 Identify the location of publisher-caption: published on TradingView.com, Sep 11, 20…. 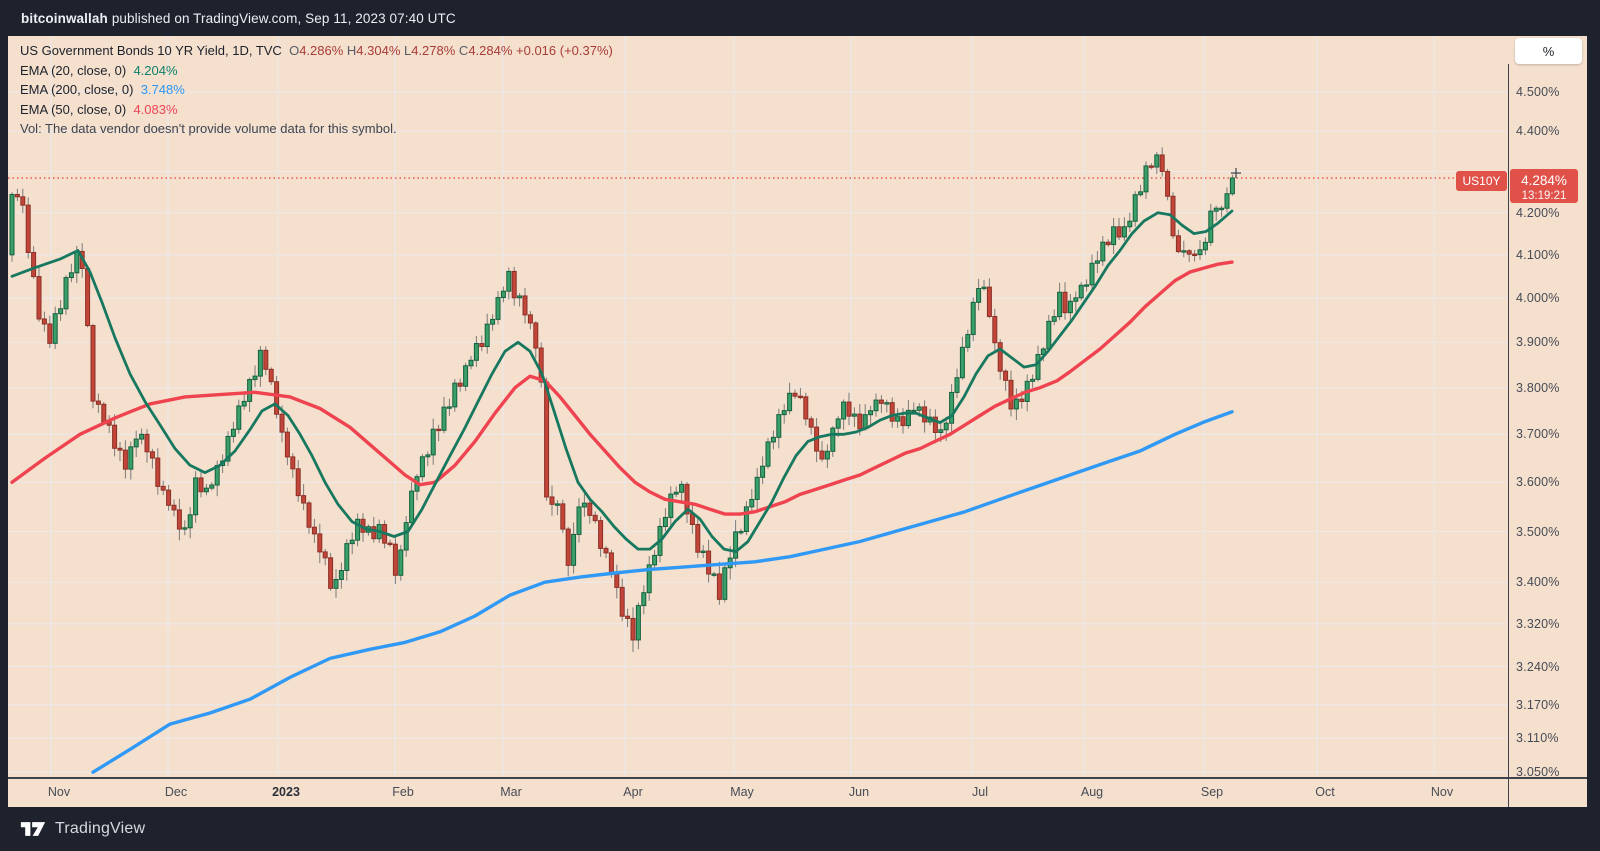
(283, 18).